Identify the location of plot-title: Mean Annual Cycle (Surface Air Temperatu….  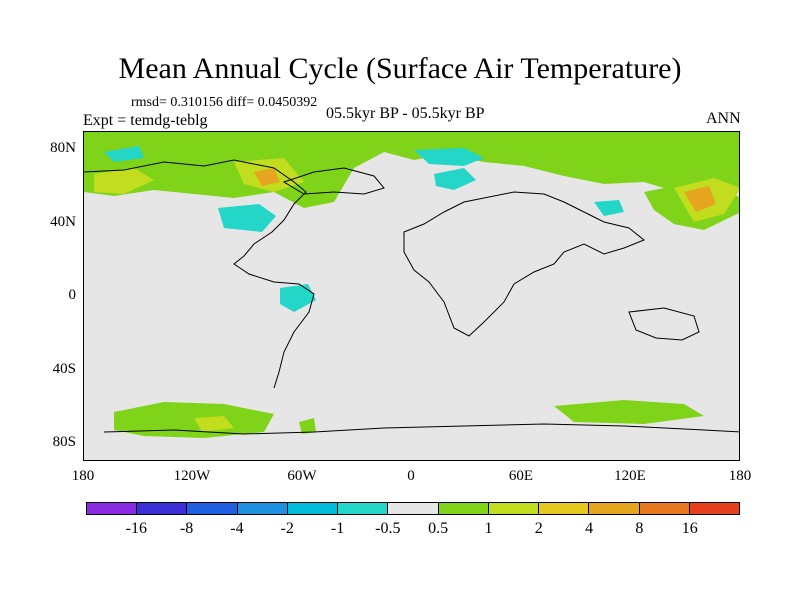
(400, 68).